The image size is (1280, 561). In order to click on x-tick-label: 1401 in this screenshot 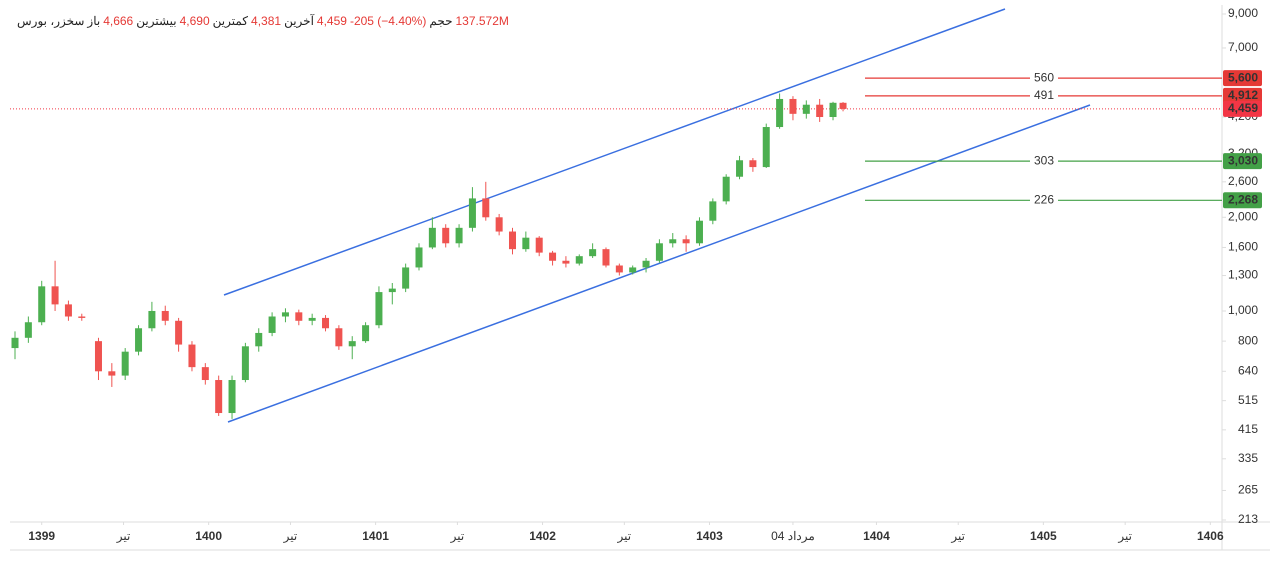, I will do `click(375, 536)`.